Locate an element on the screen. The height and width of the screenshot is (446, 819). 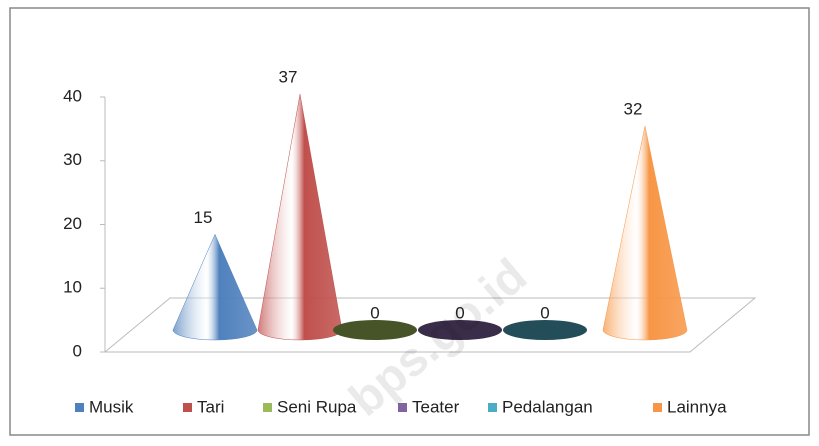
data-label: 37 is located at coordinates (288, 77).